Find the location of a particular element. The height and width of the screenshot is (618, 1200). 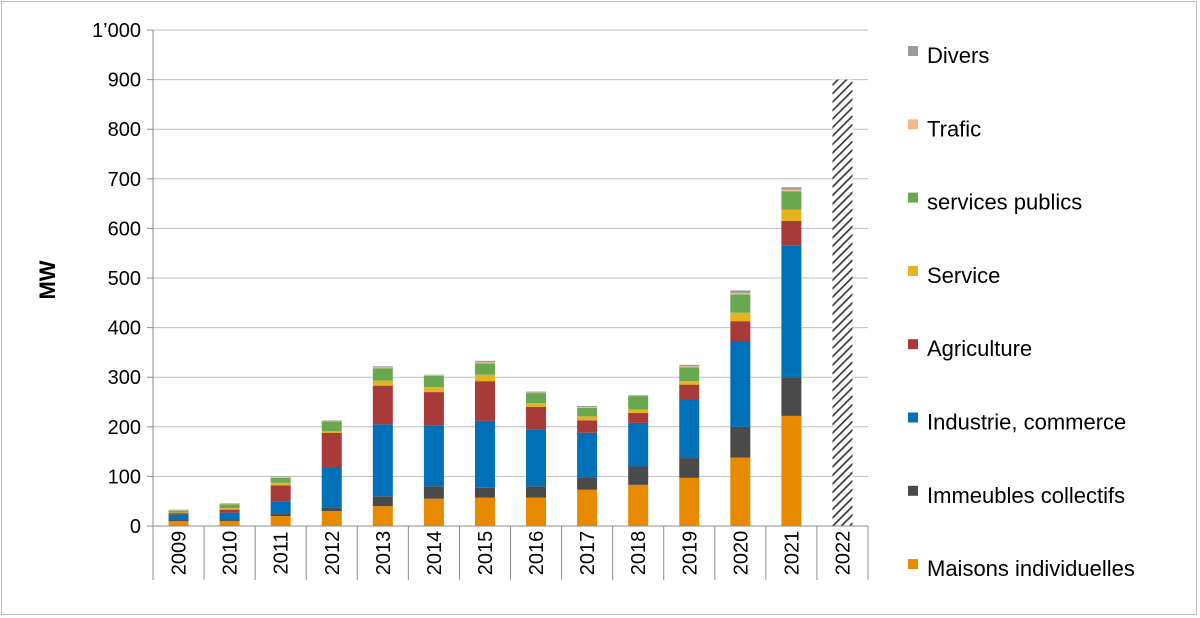

legend-label: Maisons individuelles is located at coordinates (1031, 568).